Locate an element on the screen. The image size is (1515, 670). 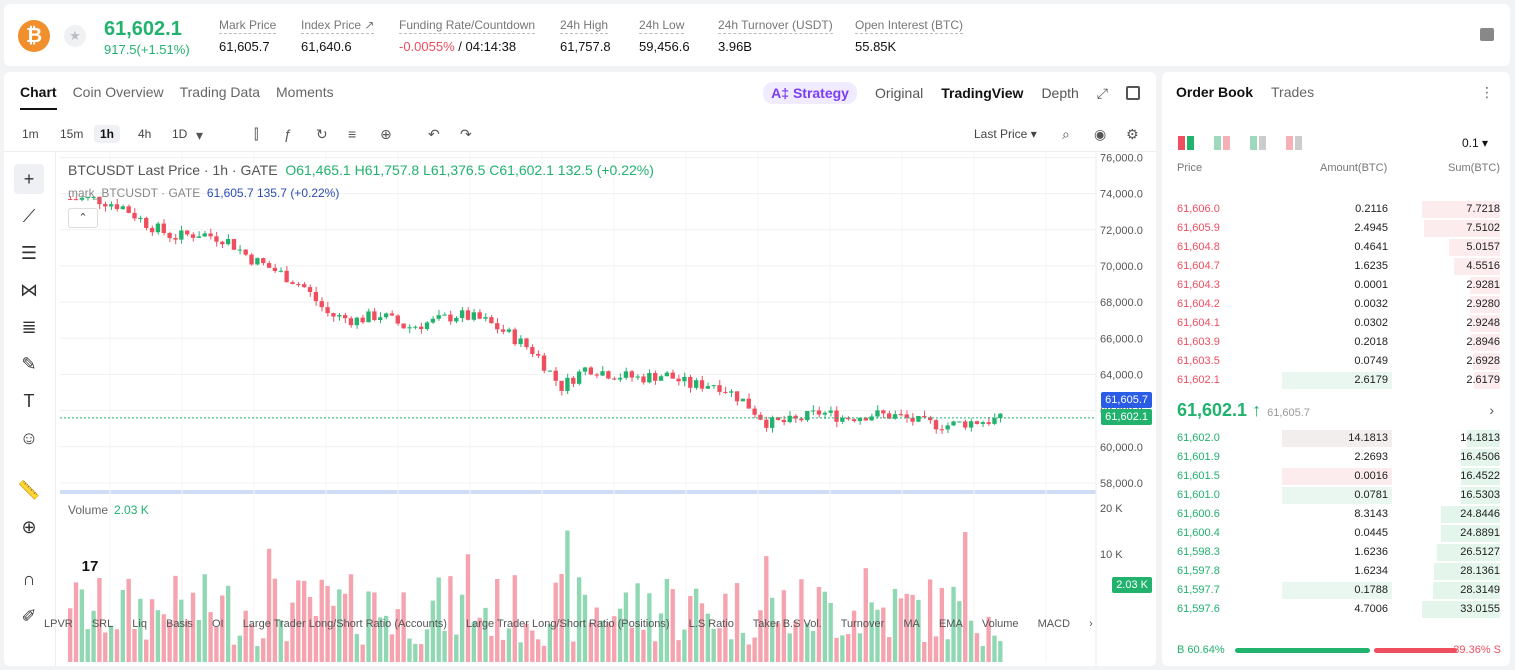
text-tool-icon: T is located at coordinates (29, 400).